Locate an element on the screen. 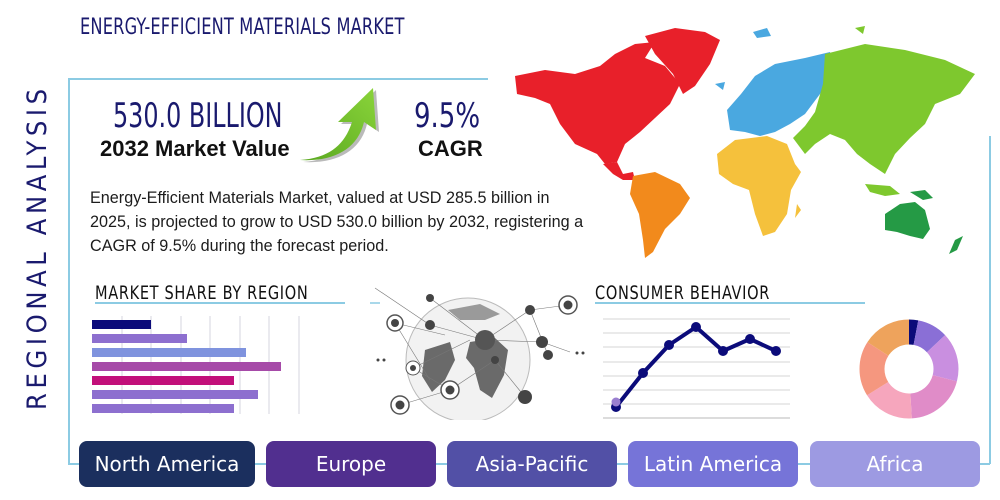 The width and height of the screenshot is (1000, 500). frame-left-border is located at coordinates (69, 271).